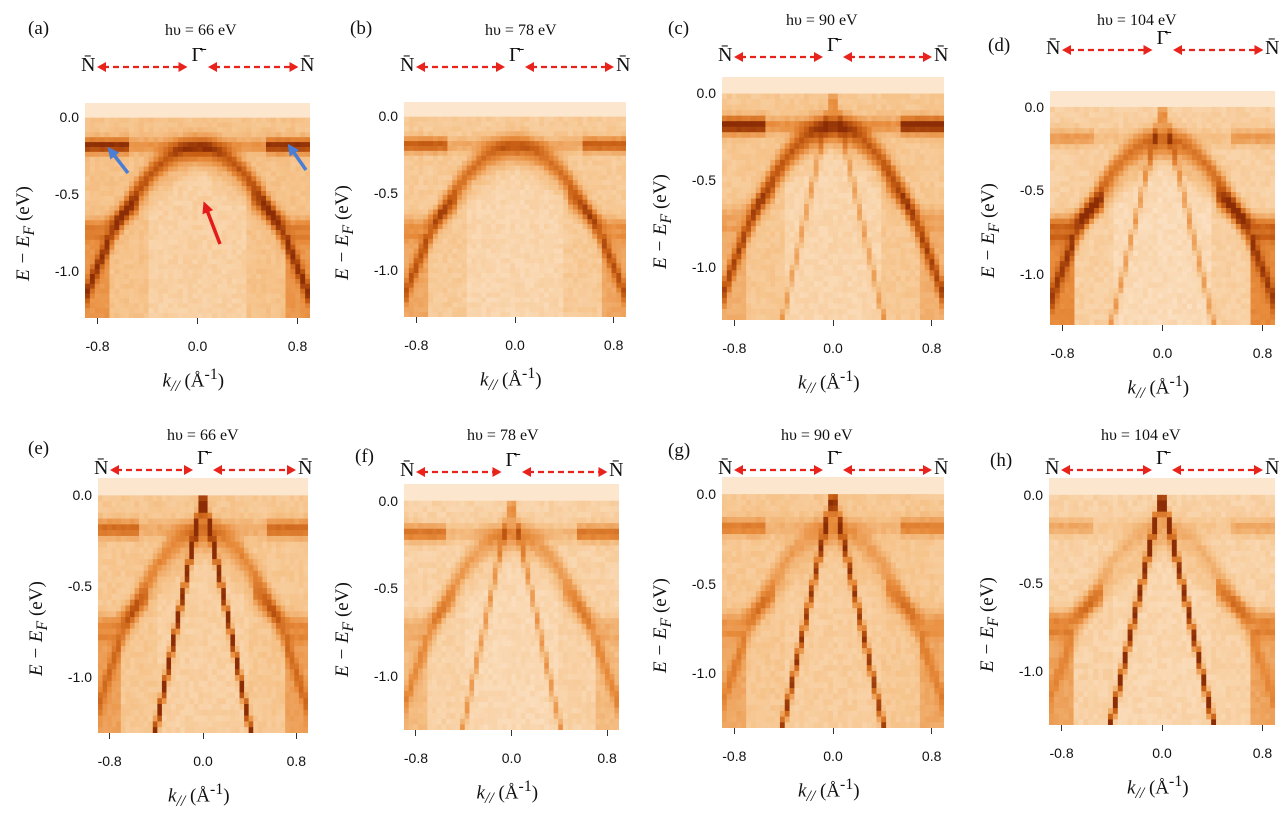 The image size is (1281, 819). What do you see at coordinates (361, 28) in the screenshot?
I see `panel-label: (b)` at bounding box center [361, 28].